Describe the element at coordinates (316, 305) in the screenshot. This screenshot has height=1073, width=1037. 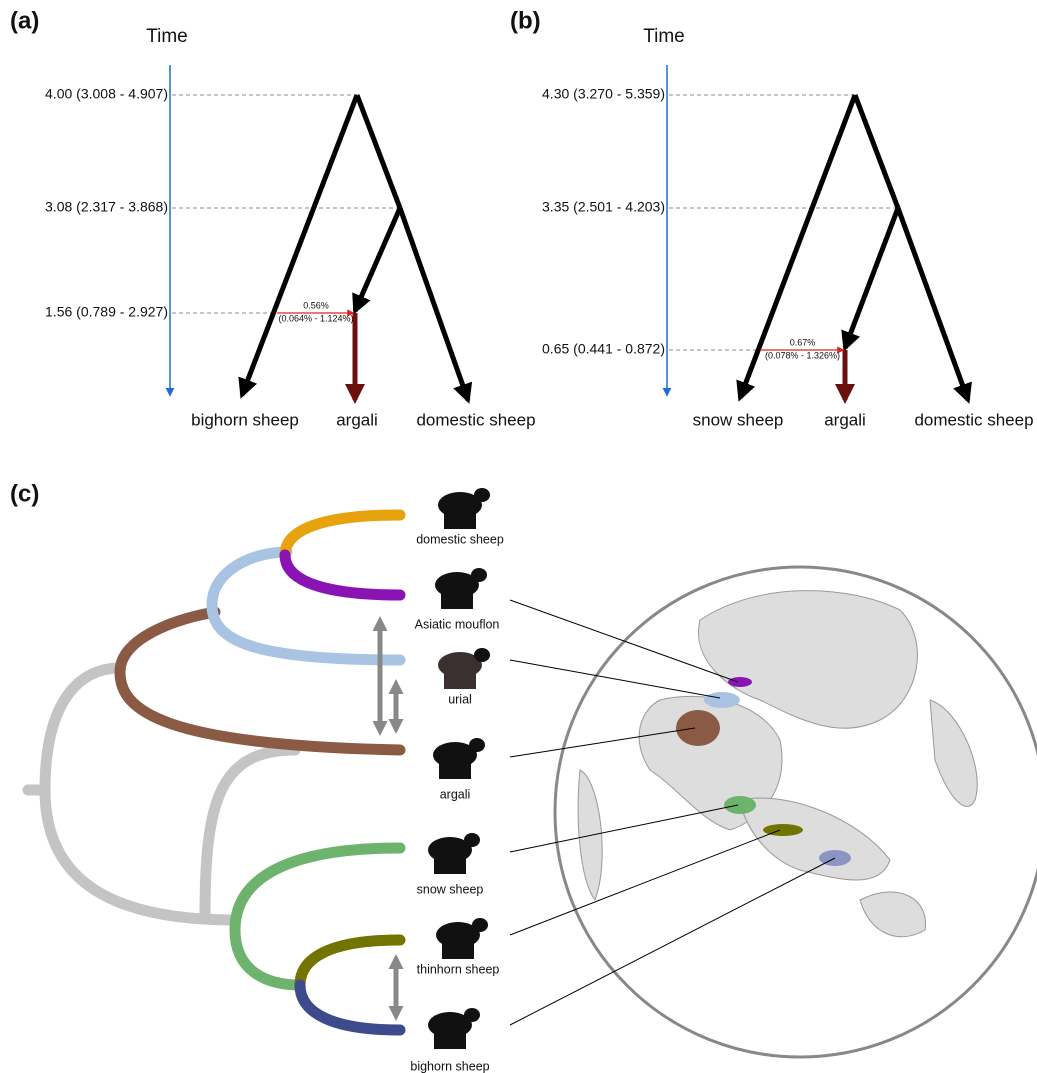
I see `gene-flow-value: 0.56%` at that location.